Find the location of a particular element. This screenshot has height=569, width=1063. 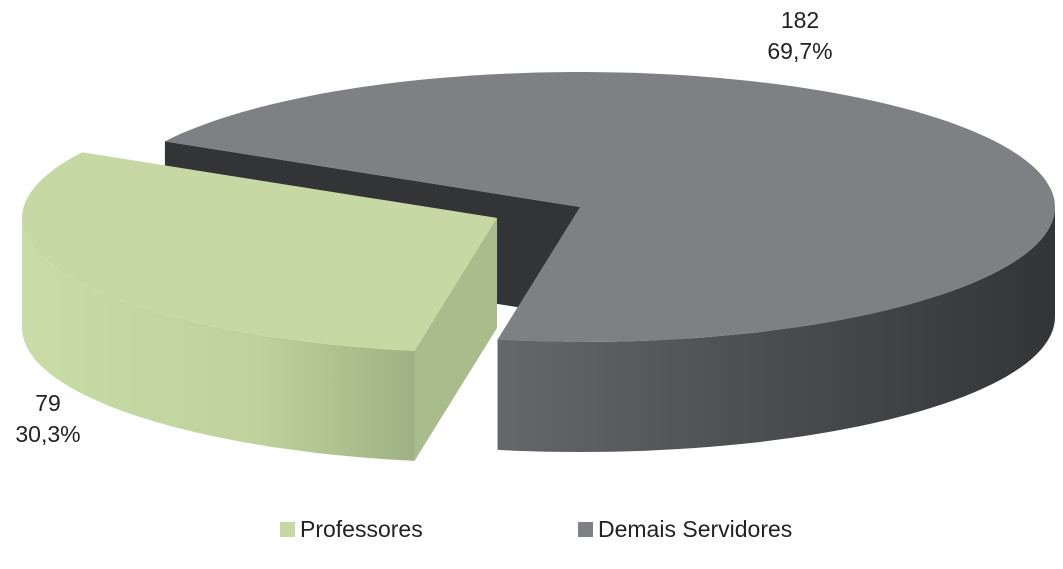

legend-label: Demais Servidores is located at coordinates (695, 529).